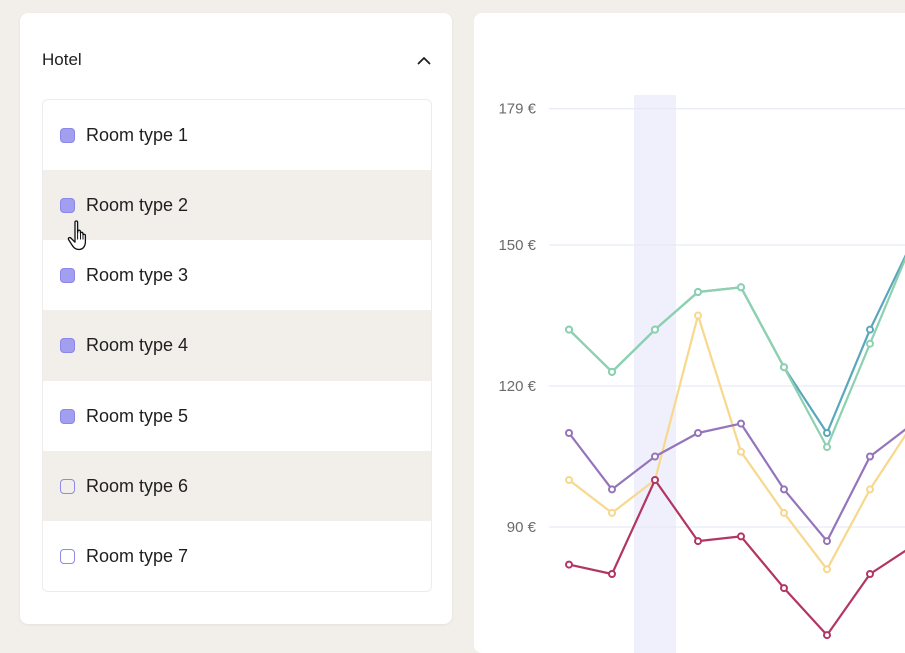 This screenshot has width=905, height=653. I want to click on y-tick-label: 150 €, so click(517, 245).